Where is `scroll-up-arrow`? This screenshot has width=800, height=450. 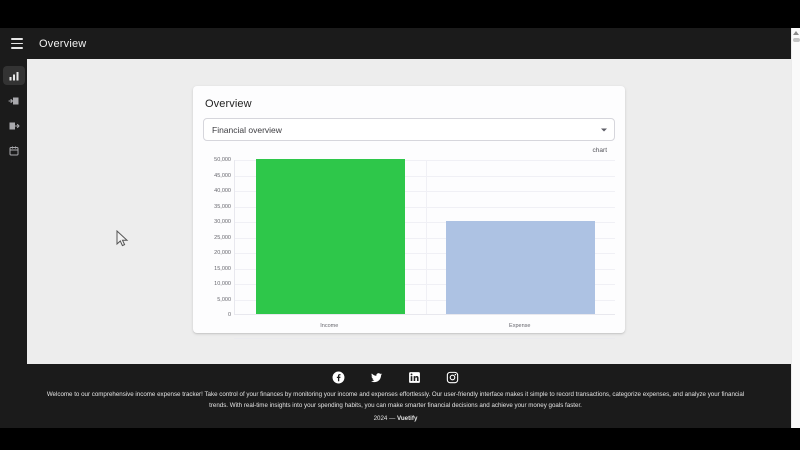 scroll-up-arrow is located at coordinates (796, 33).